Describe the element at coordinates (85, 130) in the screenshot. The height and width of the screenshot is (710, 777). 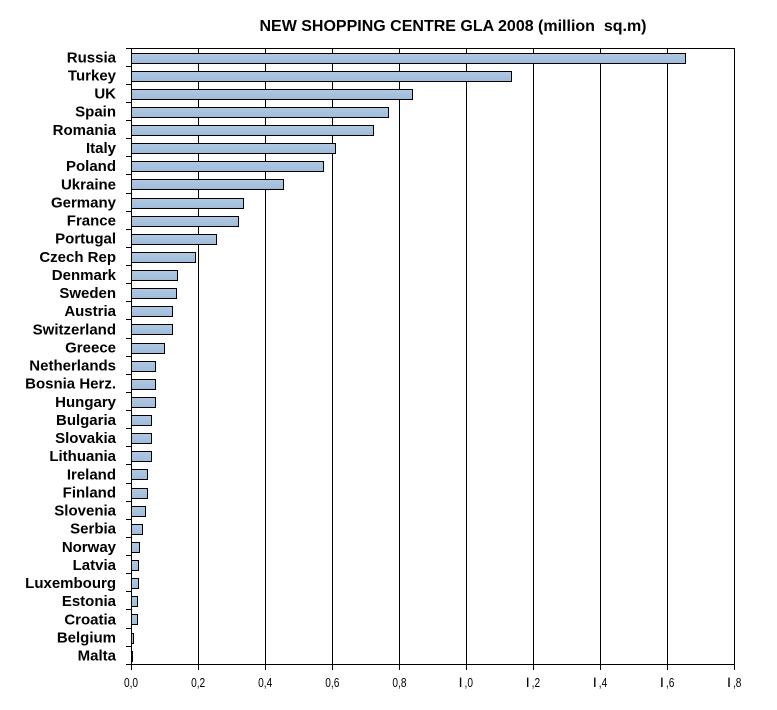
I see `svg-text: Romania` at that location.